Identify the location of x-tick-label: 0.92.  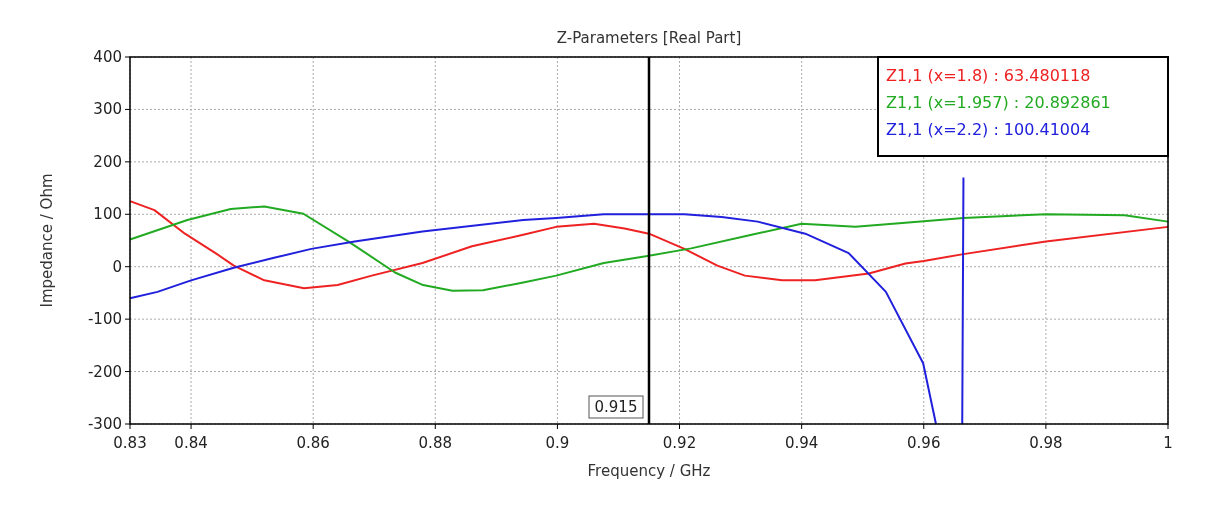
(679, 443).